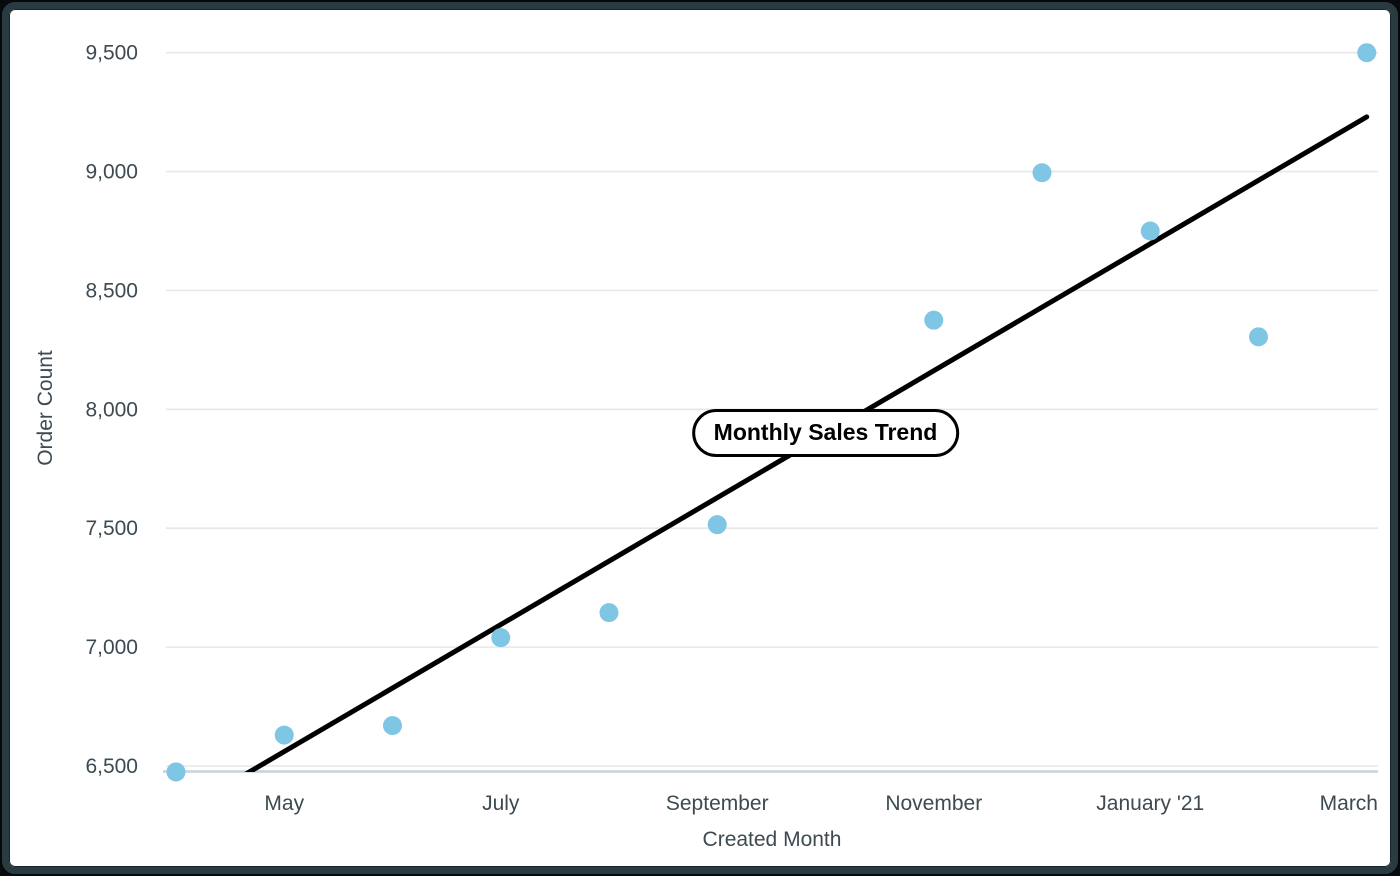 Image resolution: width=1400 pixels, height=876 pixels. I want to click on x-tick-label: May, so click(284, 803).